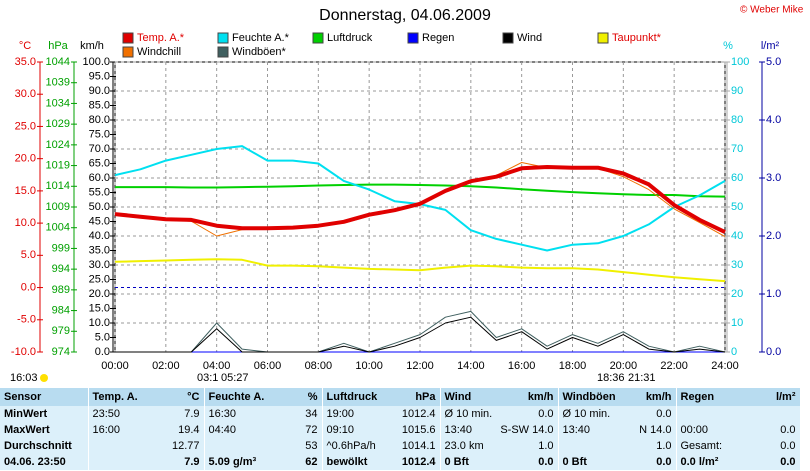 Image resolution: width=810 pixels, height=471 pixels. Describe the element at coordinates (207, 378) in the screenshot. I see `time-annotation: 03:1` at that location.